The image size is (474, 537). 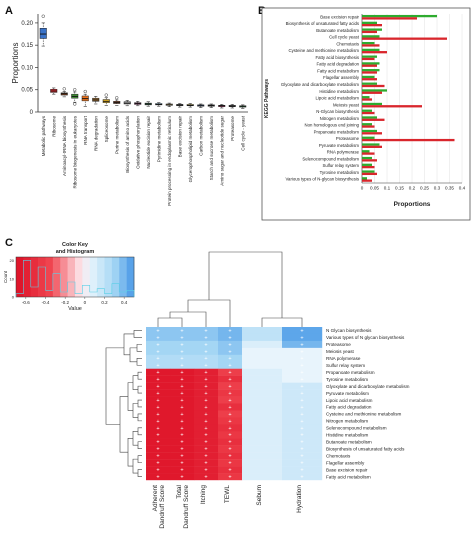 I want to click on heatmap-row-label: Meiosis yeast, so click(x=340, y=351).